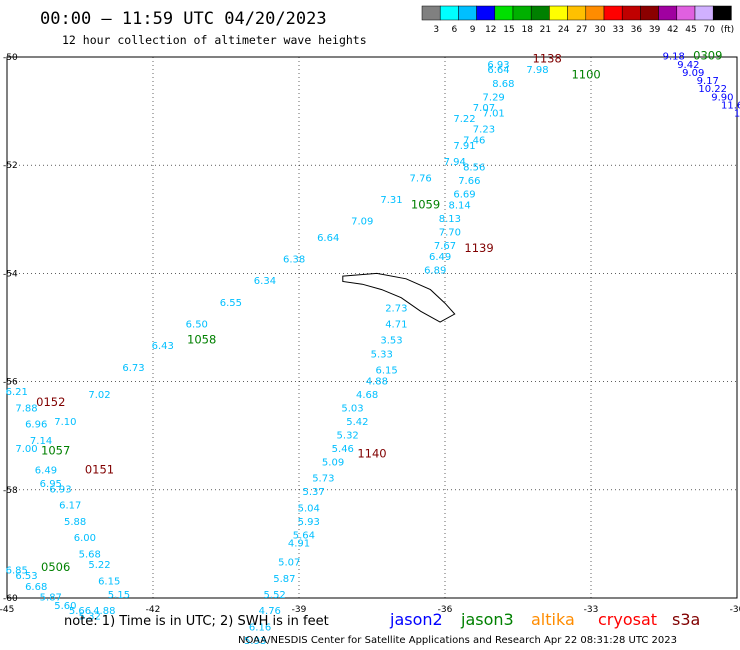 The height and width of the screenshot is (650, 740). I want to click on time-label: 0152, so click(50, 402).